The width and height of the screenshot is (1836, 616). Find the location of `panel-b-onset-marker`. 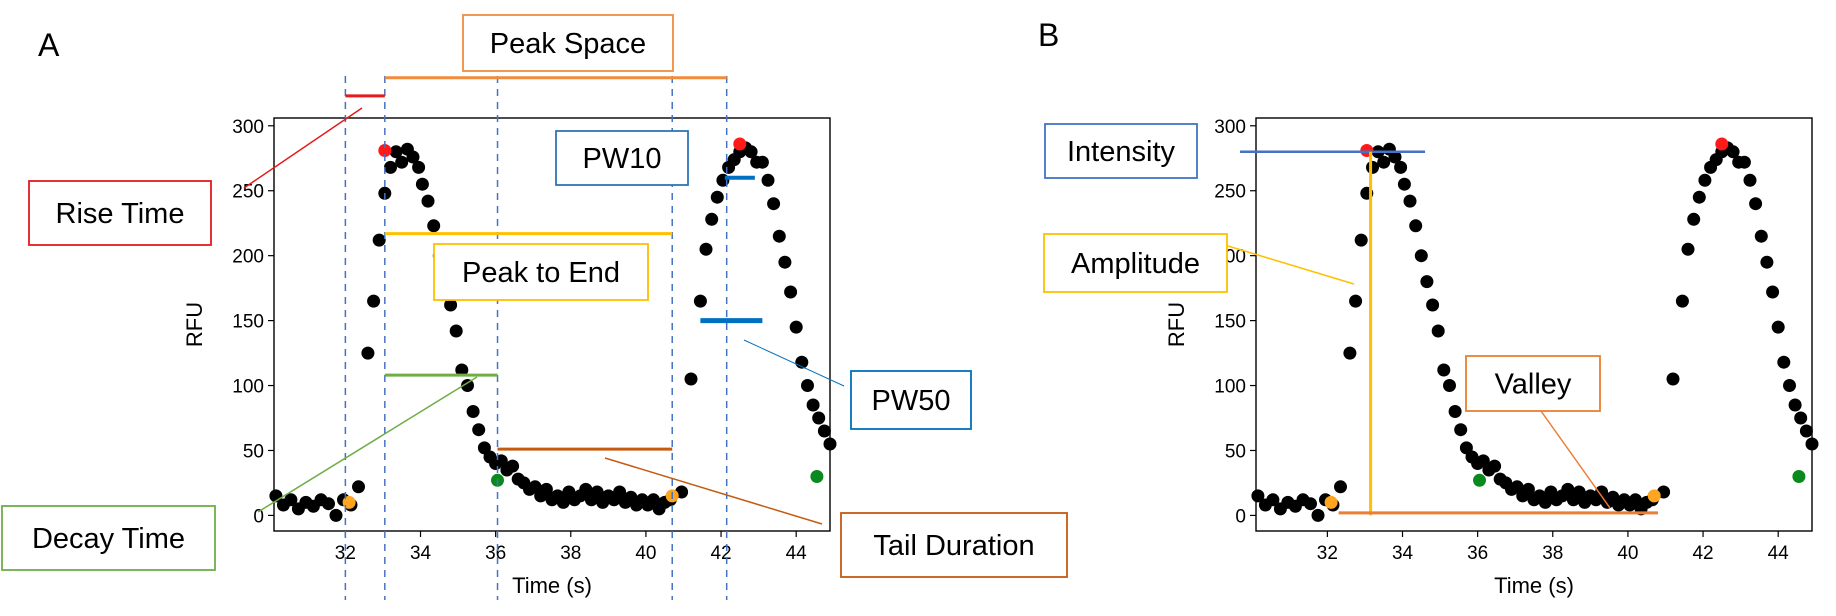

panel-b-onset-marker is located at coordinates (1331, 502).